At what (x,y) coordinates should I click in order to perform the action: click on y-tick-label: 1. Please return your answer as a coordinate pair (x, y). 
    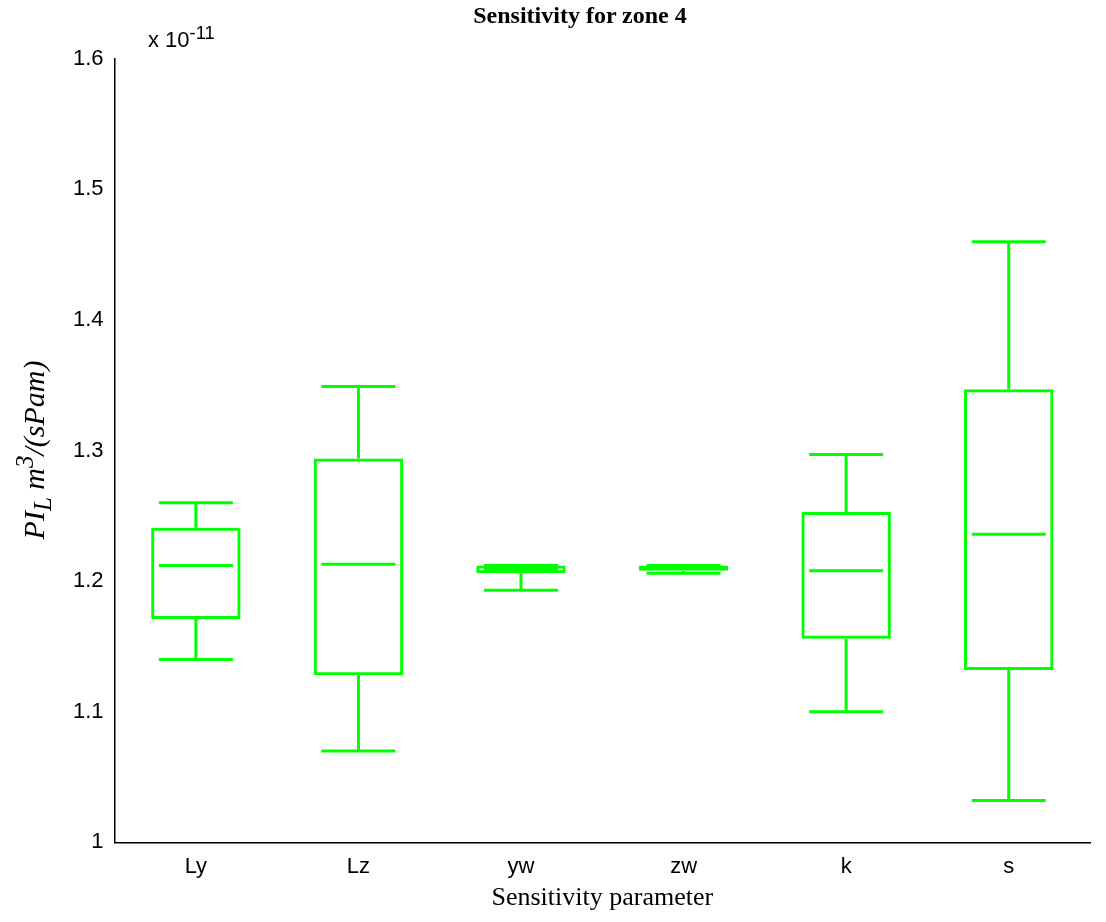
    Looking at the image, I should click on (97, 841).